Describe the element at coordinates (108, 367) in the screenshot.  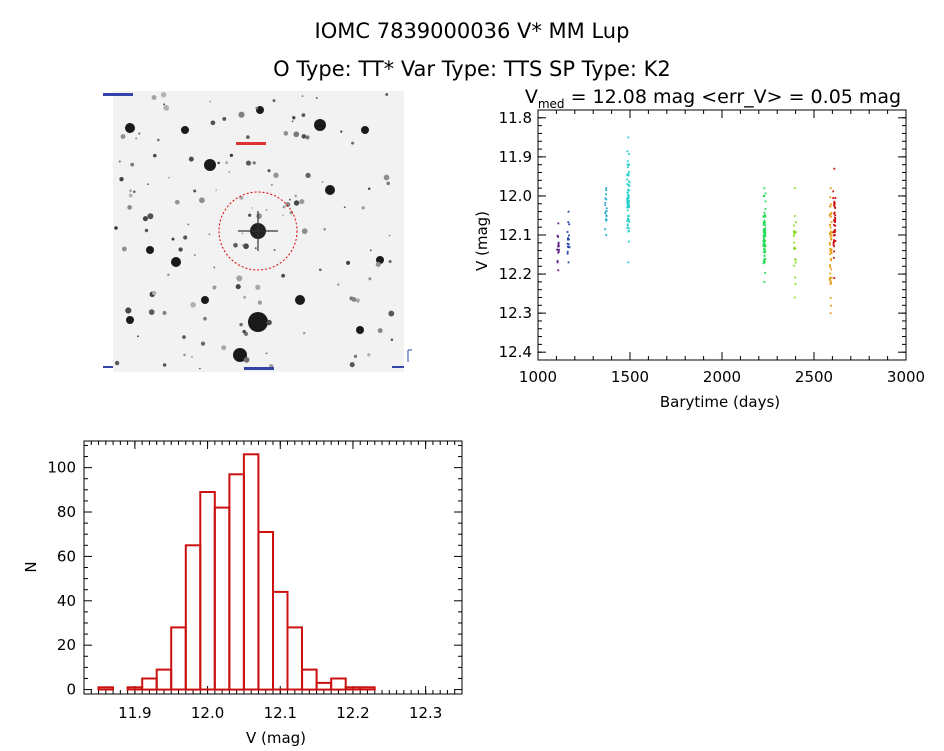
I see `image-label-mark` at that location.